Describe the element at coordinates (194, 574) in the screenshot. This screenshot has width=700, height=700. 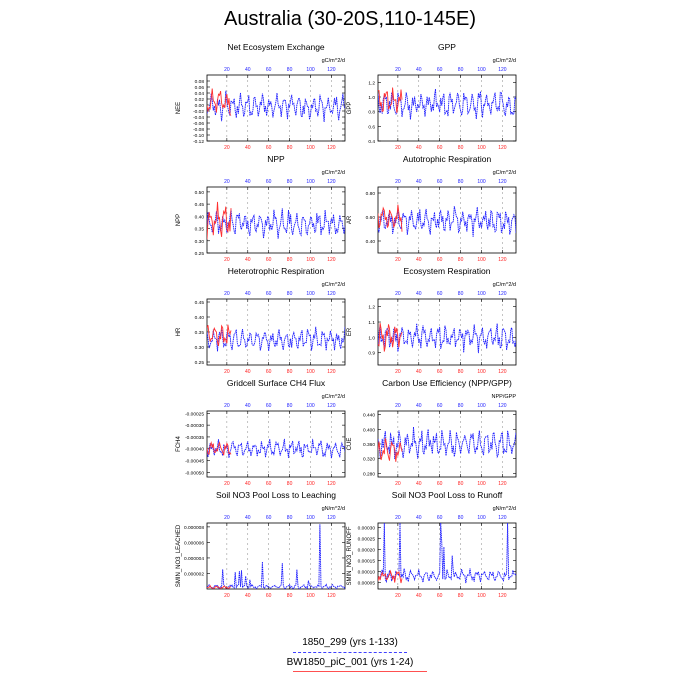
I see `y-tick-label: 0.000002` at that location.